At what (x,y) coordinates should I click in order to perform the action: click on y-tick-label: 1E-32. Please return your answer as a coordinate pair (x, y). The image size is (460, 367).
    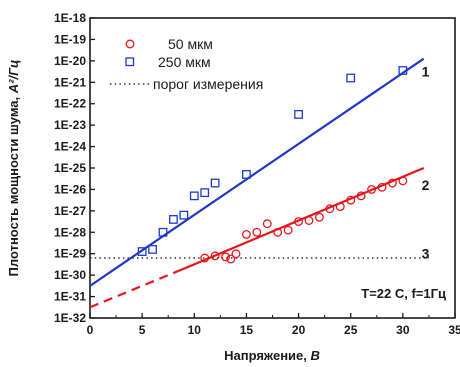
    Looking at the image, I should click on (70, 318).